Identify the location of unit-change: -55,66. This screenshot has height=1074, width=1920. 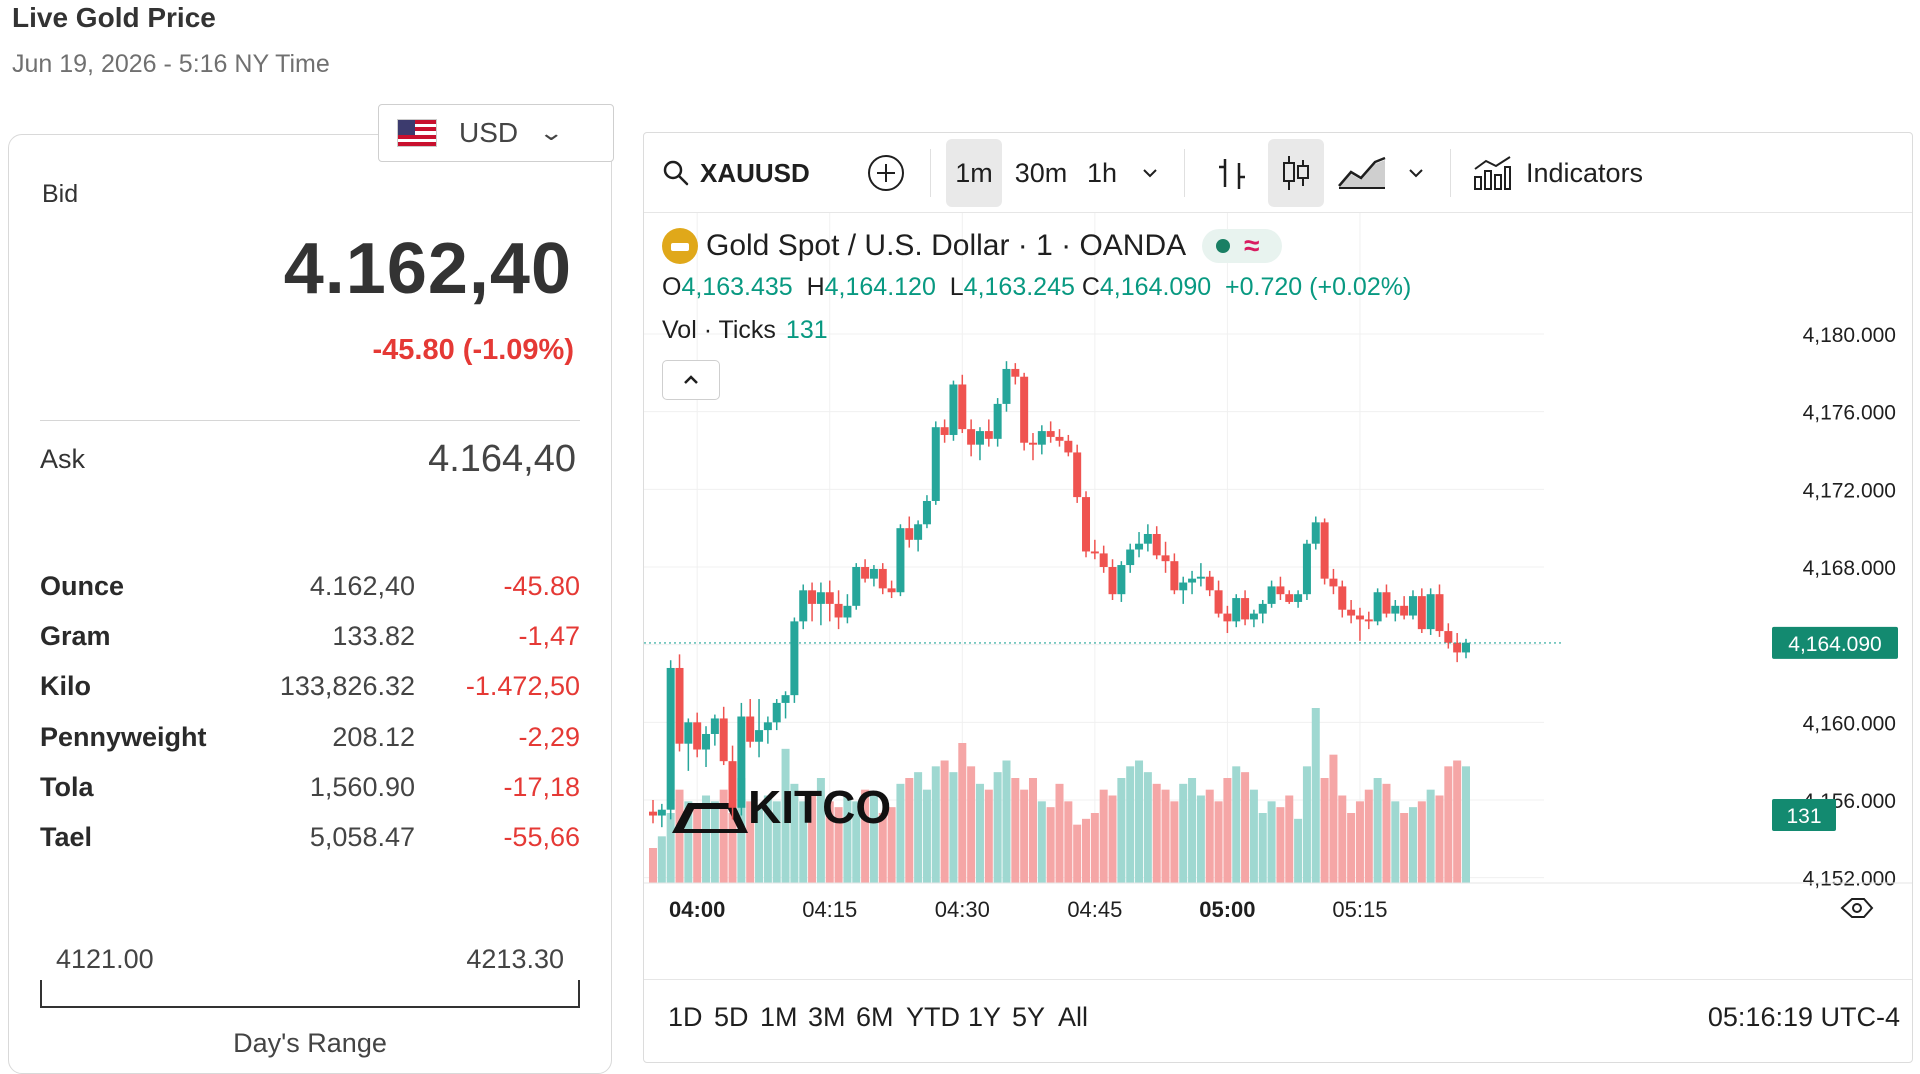
(541, 837).